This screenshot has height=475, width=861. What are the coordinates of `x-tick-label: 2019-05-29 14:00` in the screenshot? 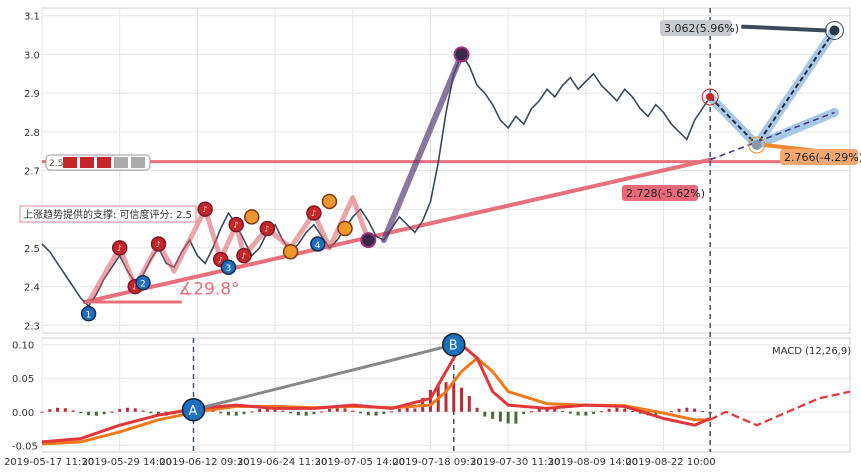 It's located at (127, 462).